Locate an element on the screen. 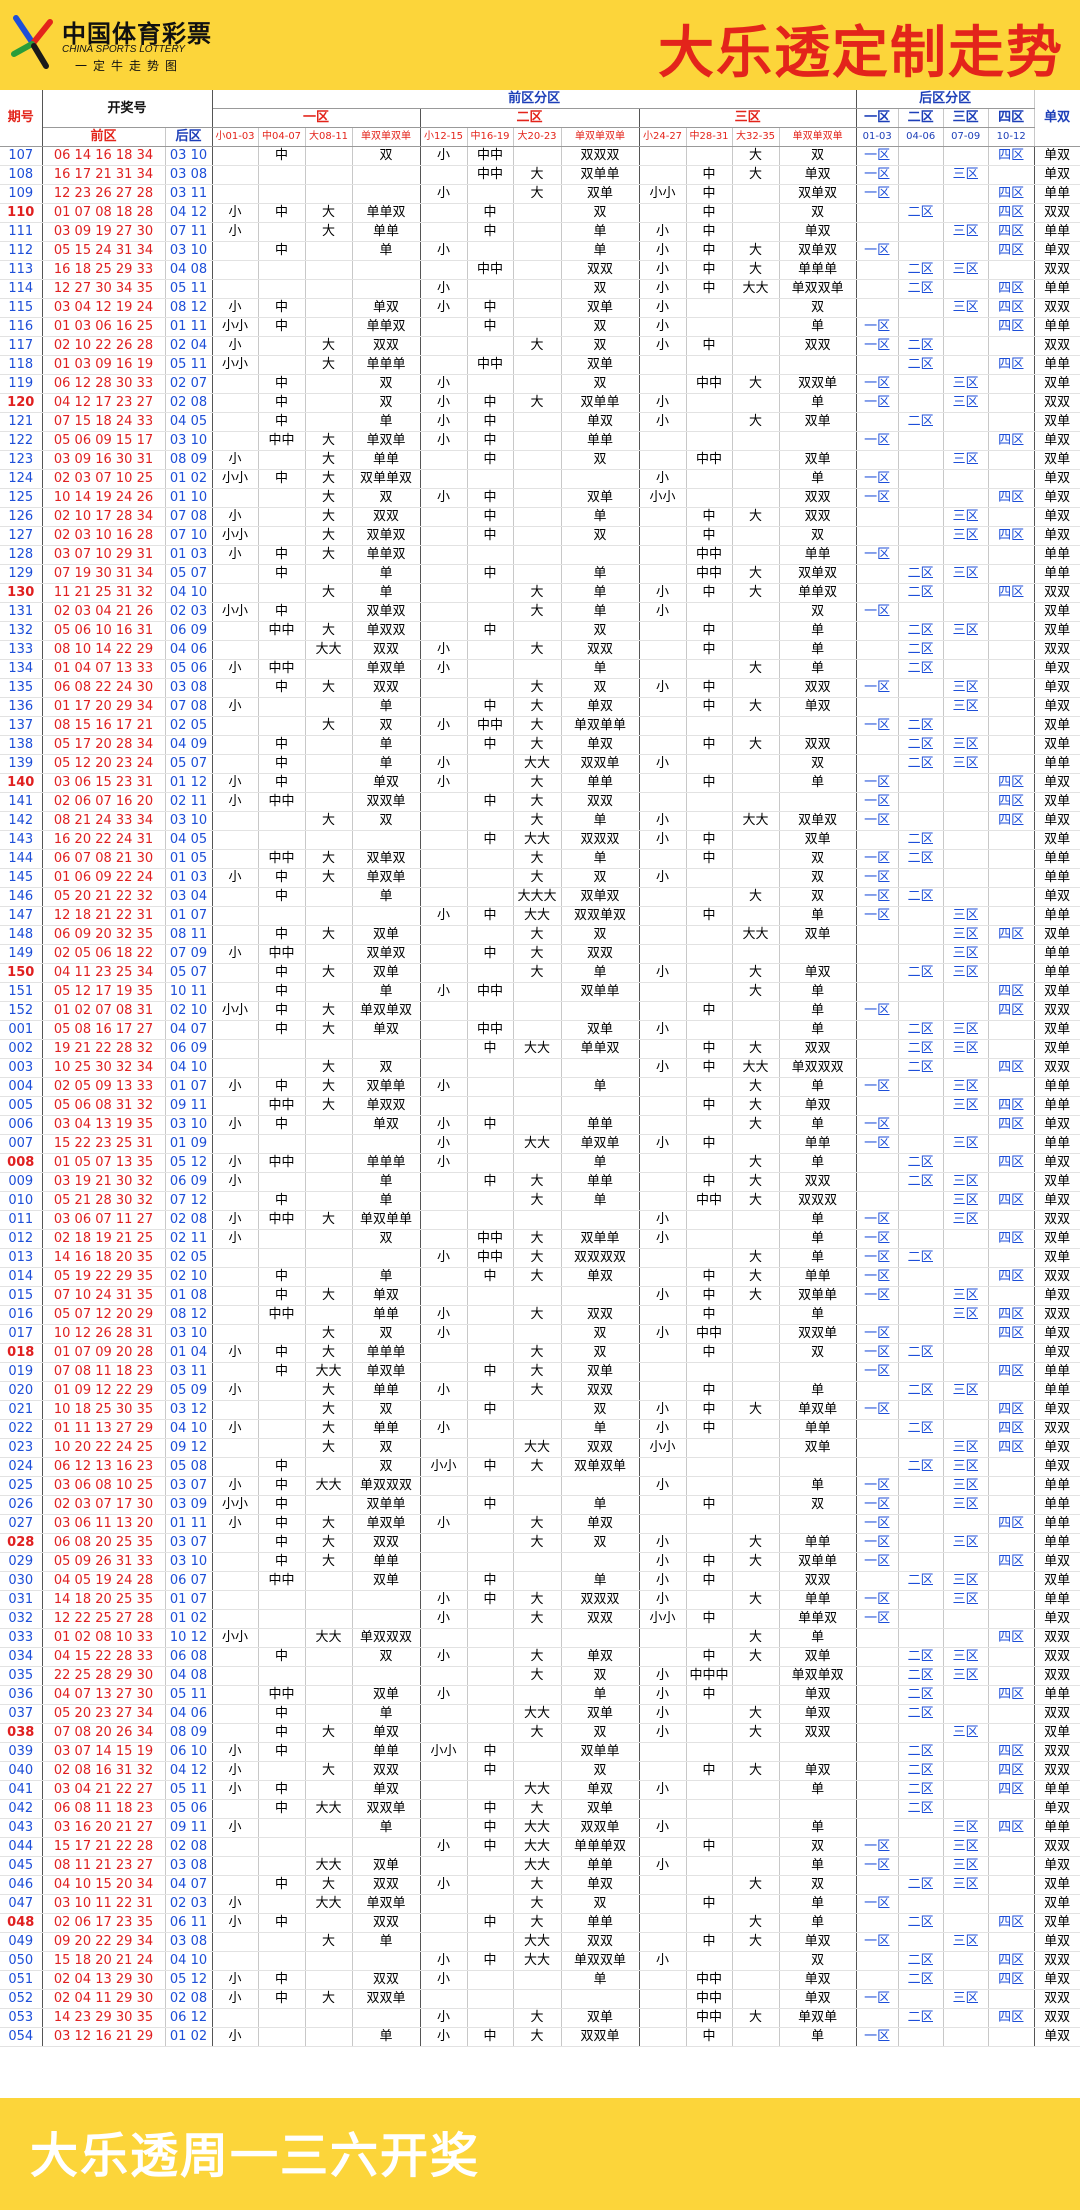 Image resolution: width=1080 pixels, height=2210 pixels. back-numbers: 03 10 is located at coordinates (189, 156).